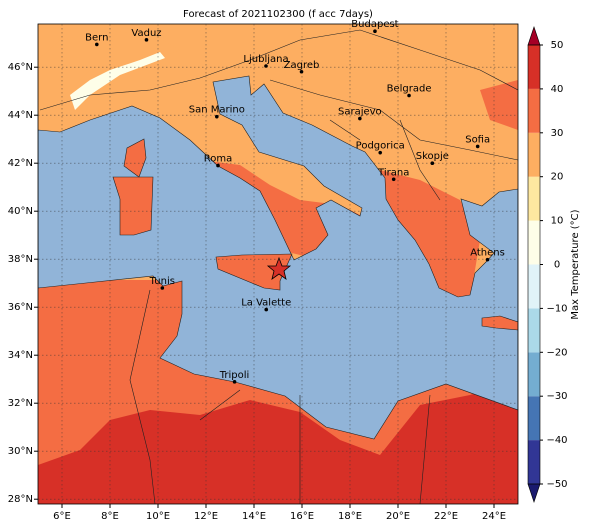 The image size is (592, 529). What do you see at coordinates (534, 36) in the screenshot?
I see `colorbar-extend-high` at bounding box center [534, 36].